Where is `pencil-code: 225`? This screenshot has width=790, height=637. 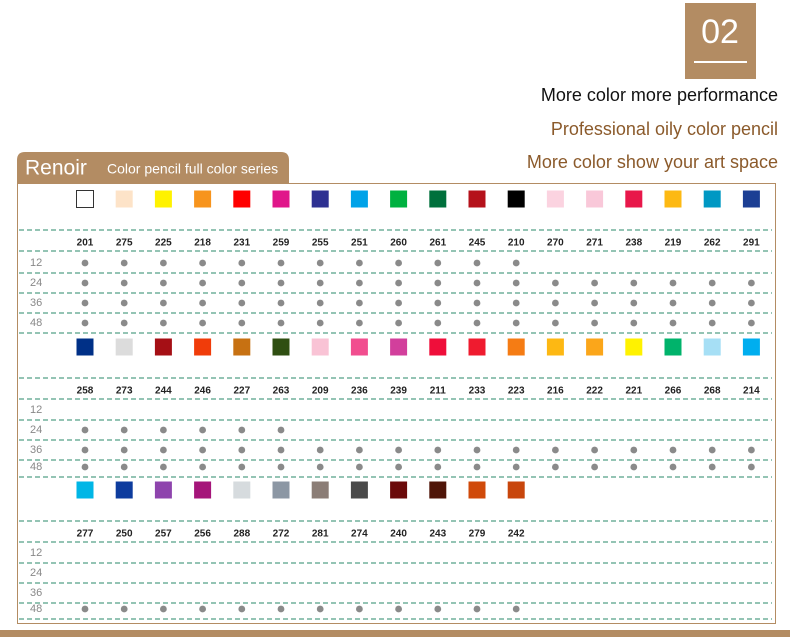
pencil-code: 225 is located at coordinates (163, 243).